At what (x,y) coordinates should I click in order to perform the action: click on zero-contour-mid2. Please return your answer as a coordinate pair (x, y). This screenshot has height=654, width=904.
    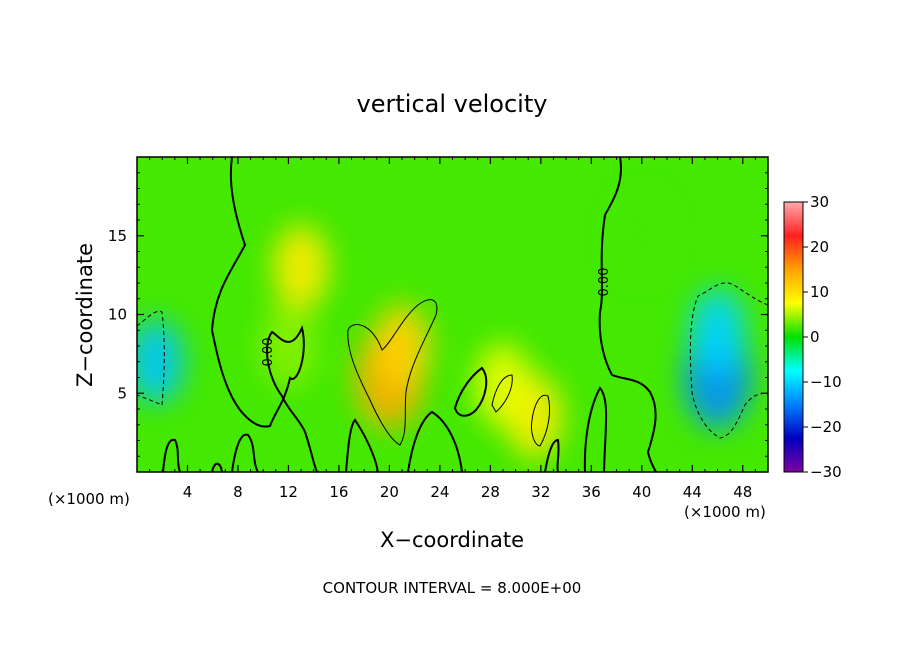
    Looking at the image, I should click on (435, 441).